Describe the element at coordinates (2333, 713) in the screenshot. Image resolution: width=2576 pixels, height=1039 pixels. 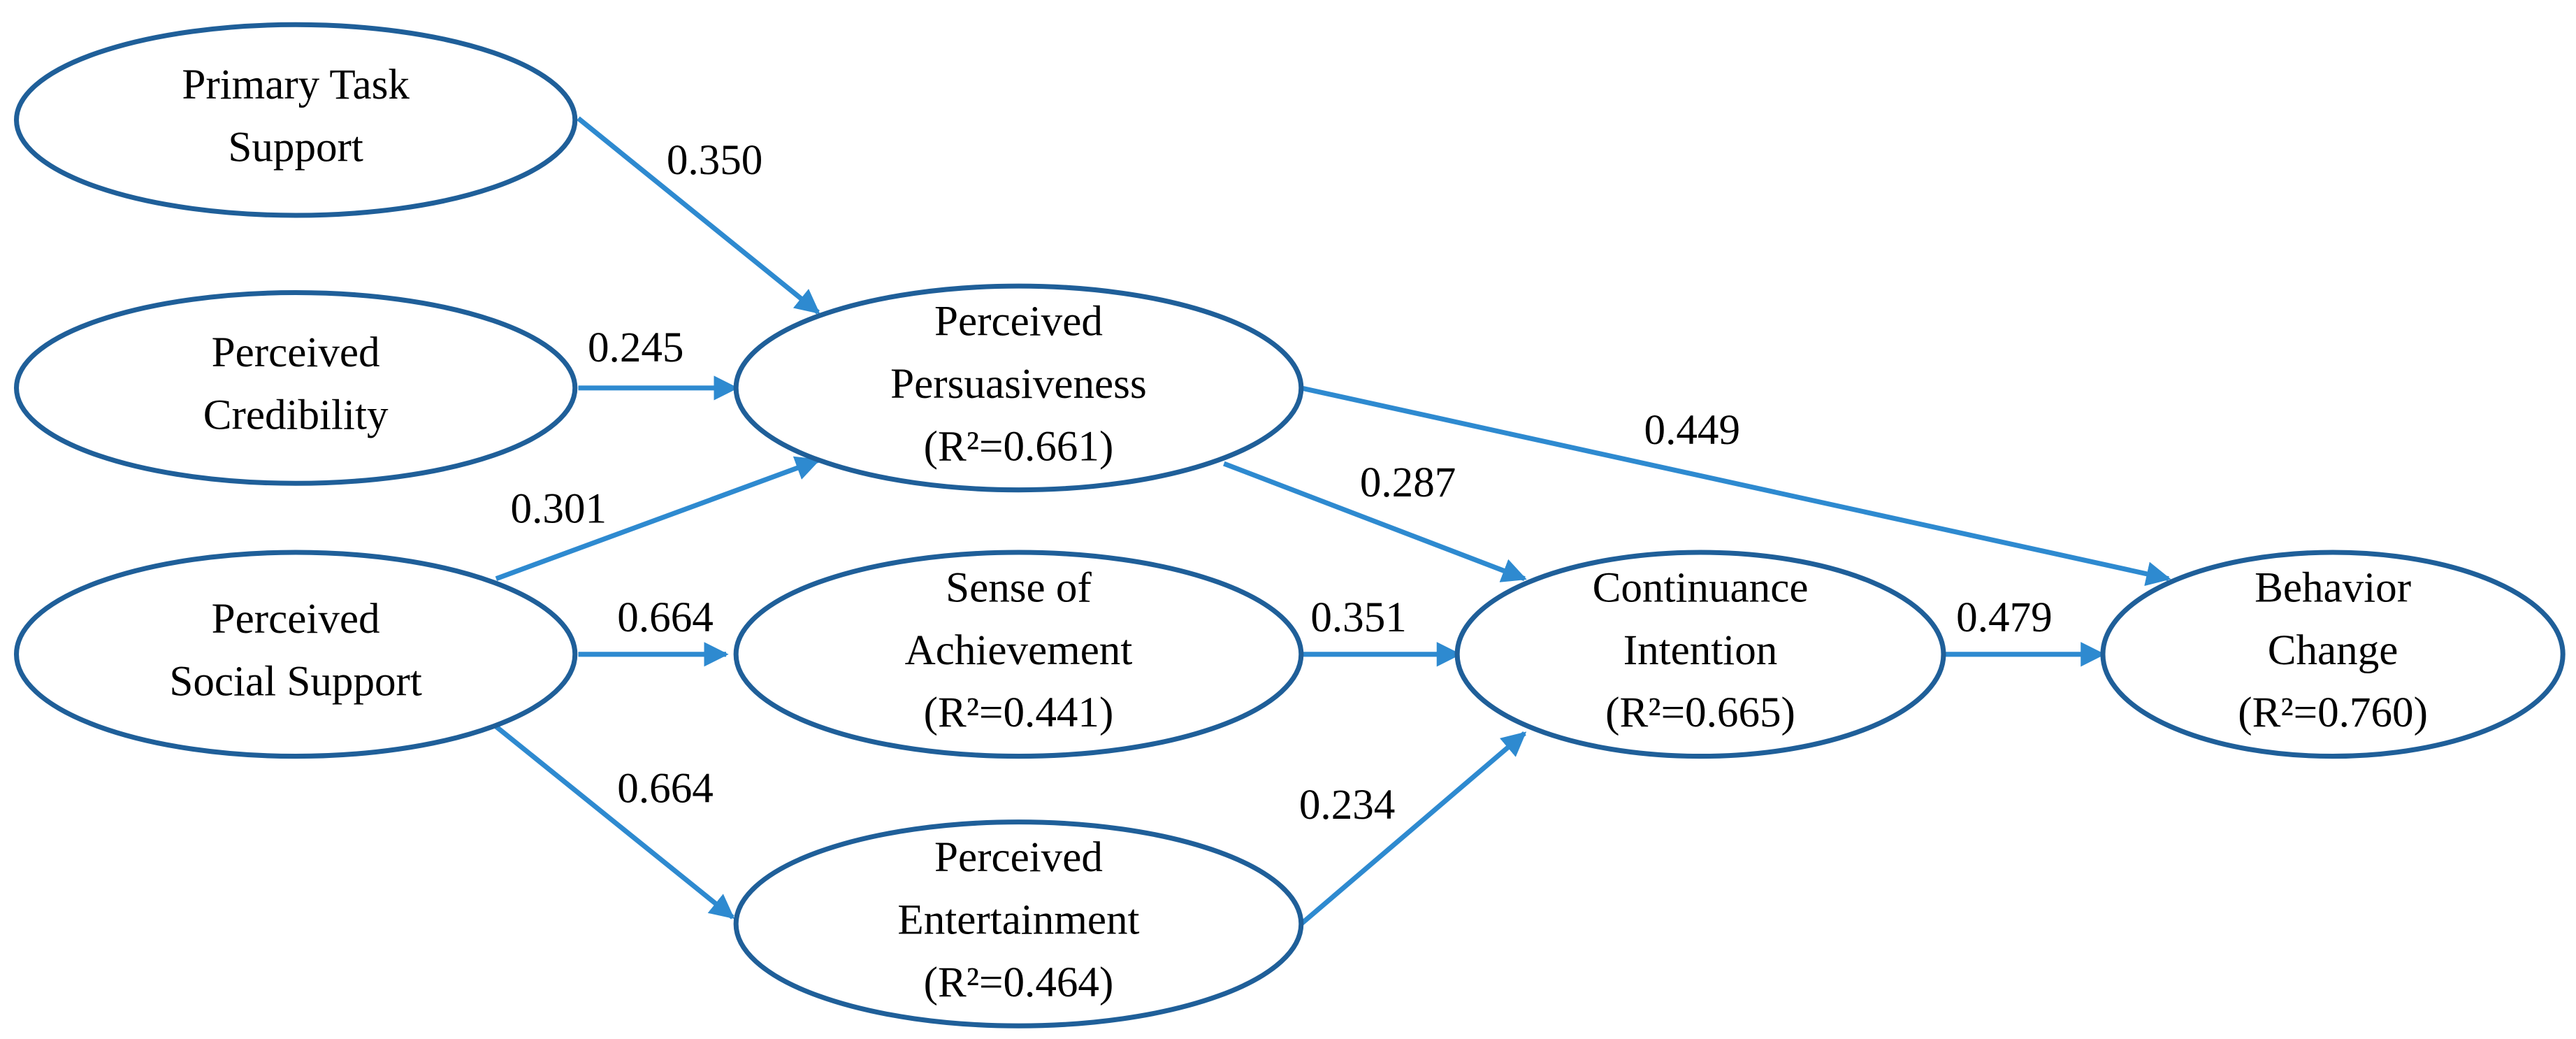
I see `construct-label: (R²=0.760)` at that location.